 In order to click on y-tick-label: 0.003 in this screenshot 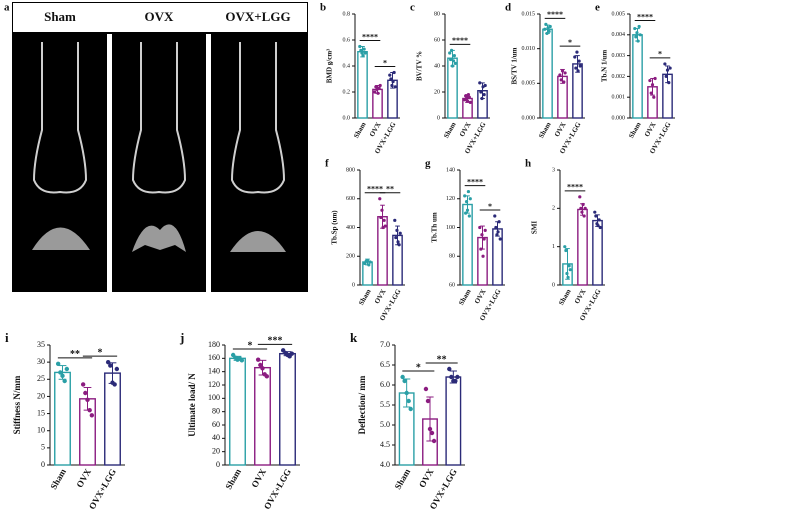, I will do `click(619, 56)`.